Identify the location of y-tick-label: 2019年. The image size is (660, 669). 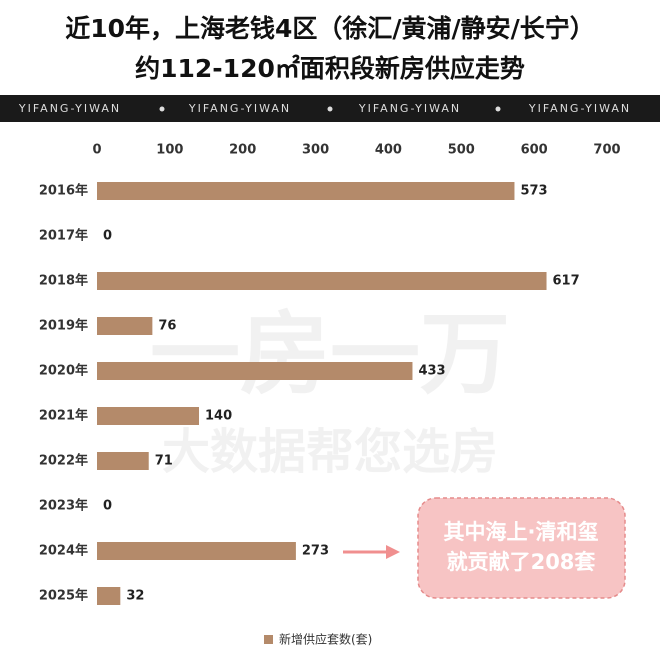
(63, 326).